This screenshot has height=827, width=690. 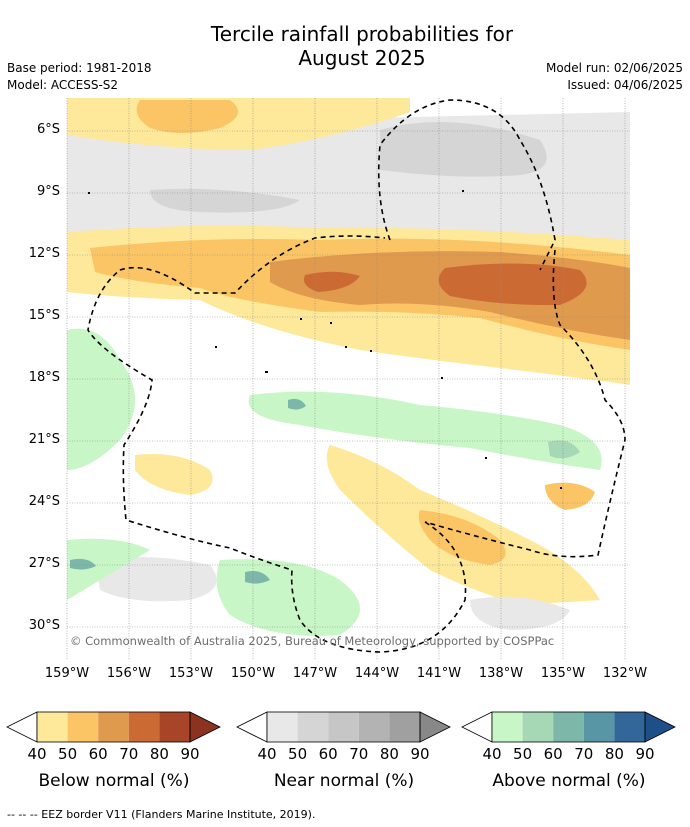 I want to click on cbar-below-tick-50: 50, so click(x=68, y=754).